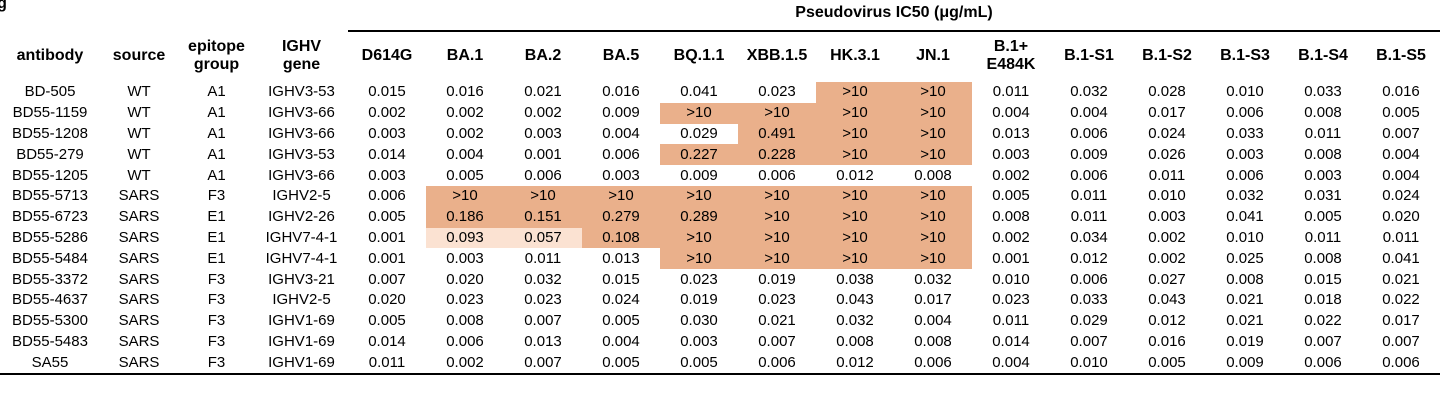 This screenshot has height=401, width=1440. What do you see at coordinates (1245, 321) in the screenshot?
I see `table-cell: 0.021` at bounding box center [1245, 321].